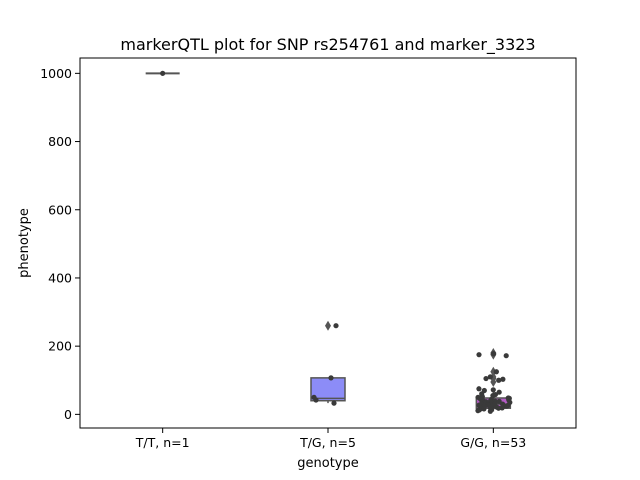 The width and height of the screenshot is (640, 480). Describe the element at coordinates (24, 243) in the screenshot. I see `y-axis-label: phenotype` at that location.